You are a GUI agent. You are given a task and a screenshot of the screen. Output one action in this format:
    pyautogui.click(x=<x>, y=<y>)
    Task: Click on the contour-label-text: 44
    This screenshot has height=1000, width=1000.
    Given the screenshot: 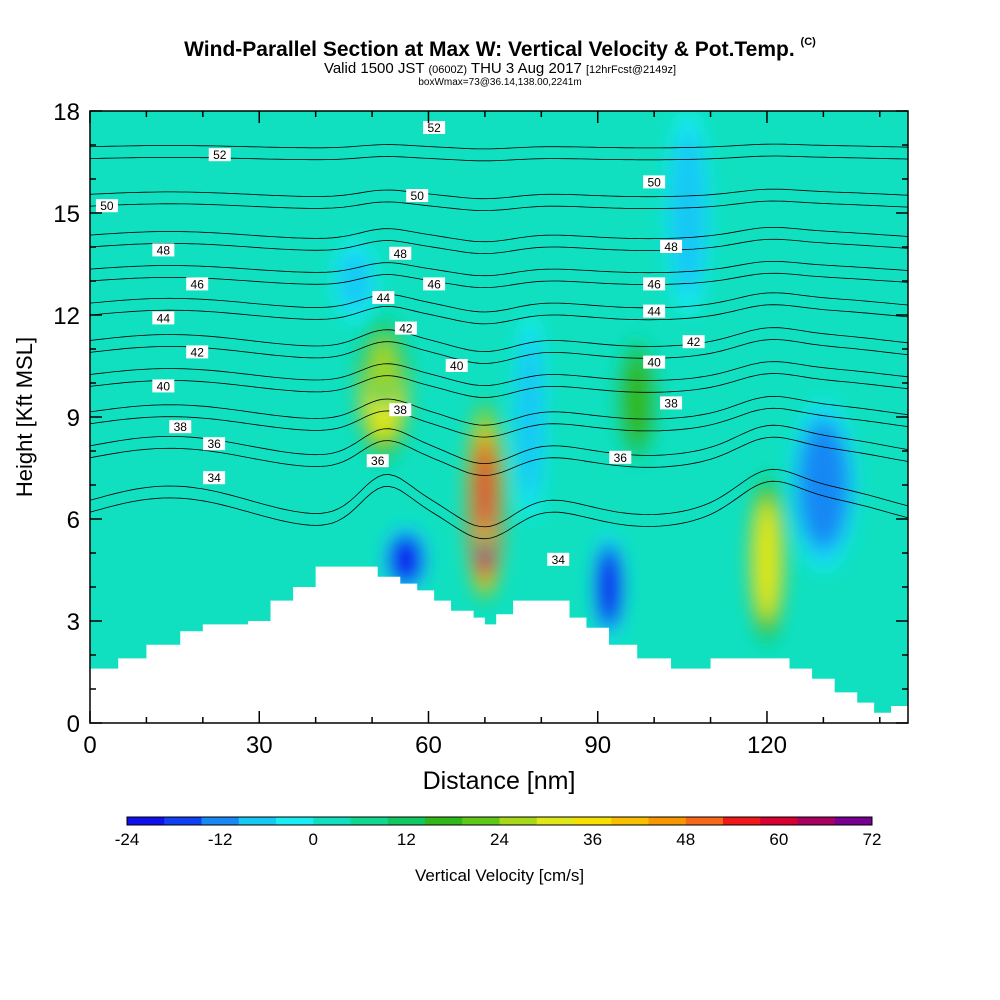 What is the action you would take?
    pyautogui.click(x=164, y=318)
    